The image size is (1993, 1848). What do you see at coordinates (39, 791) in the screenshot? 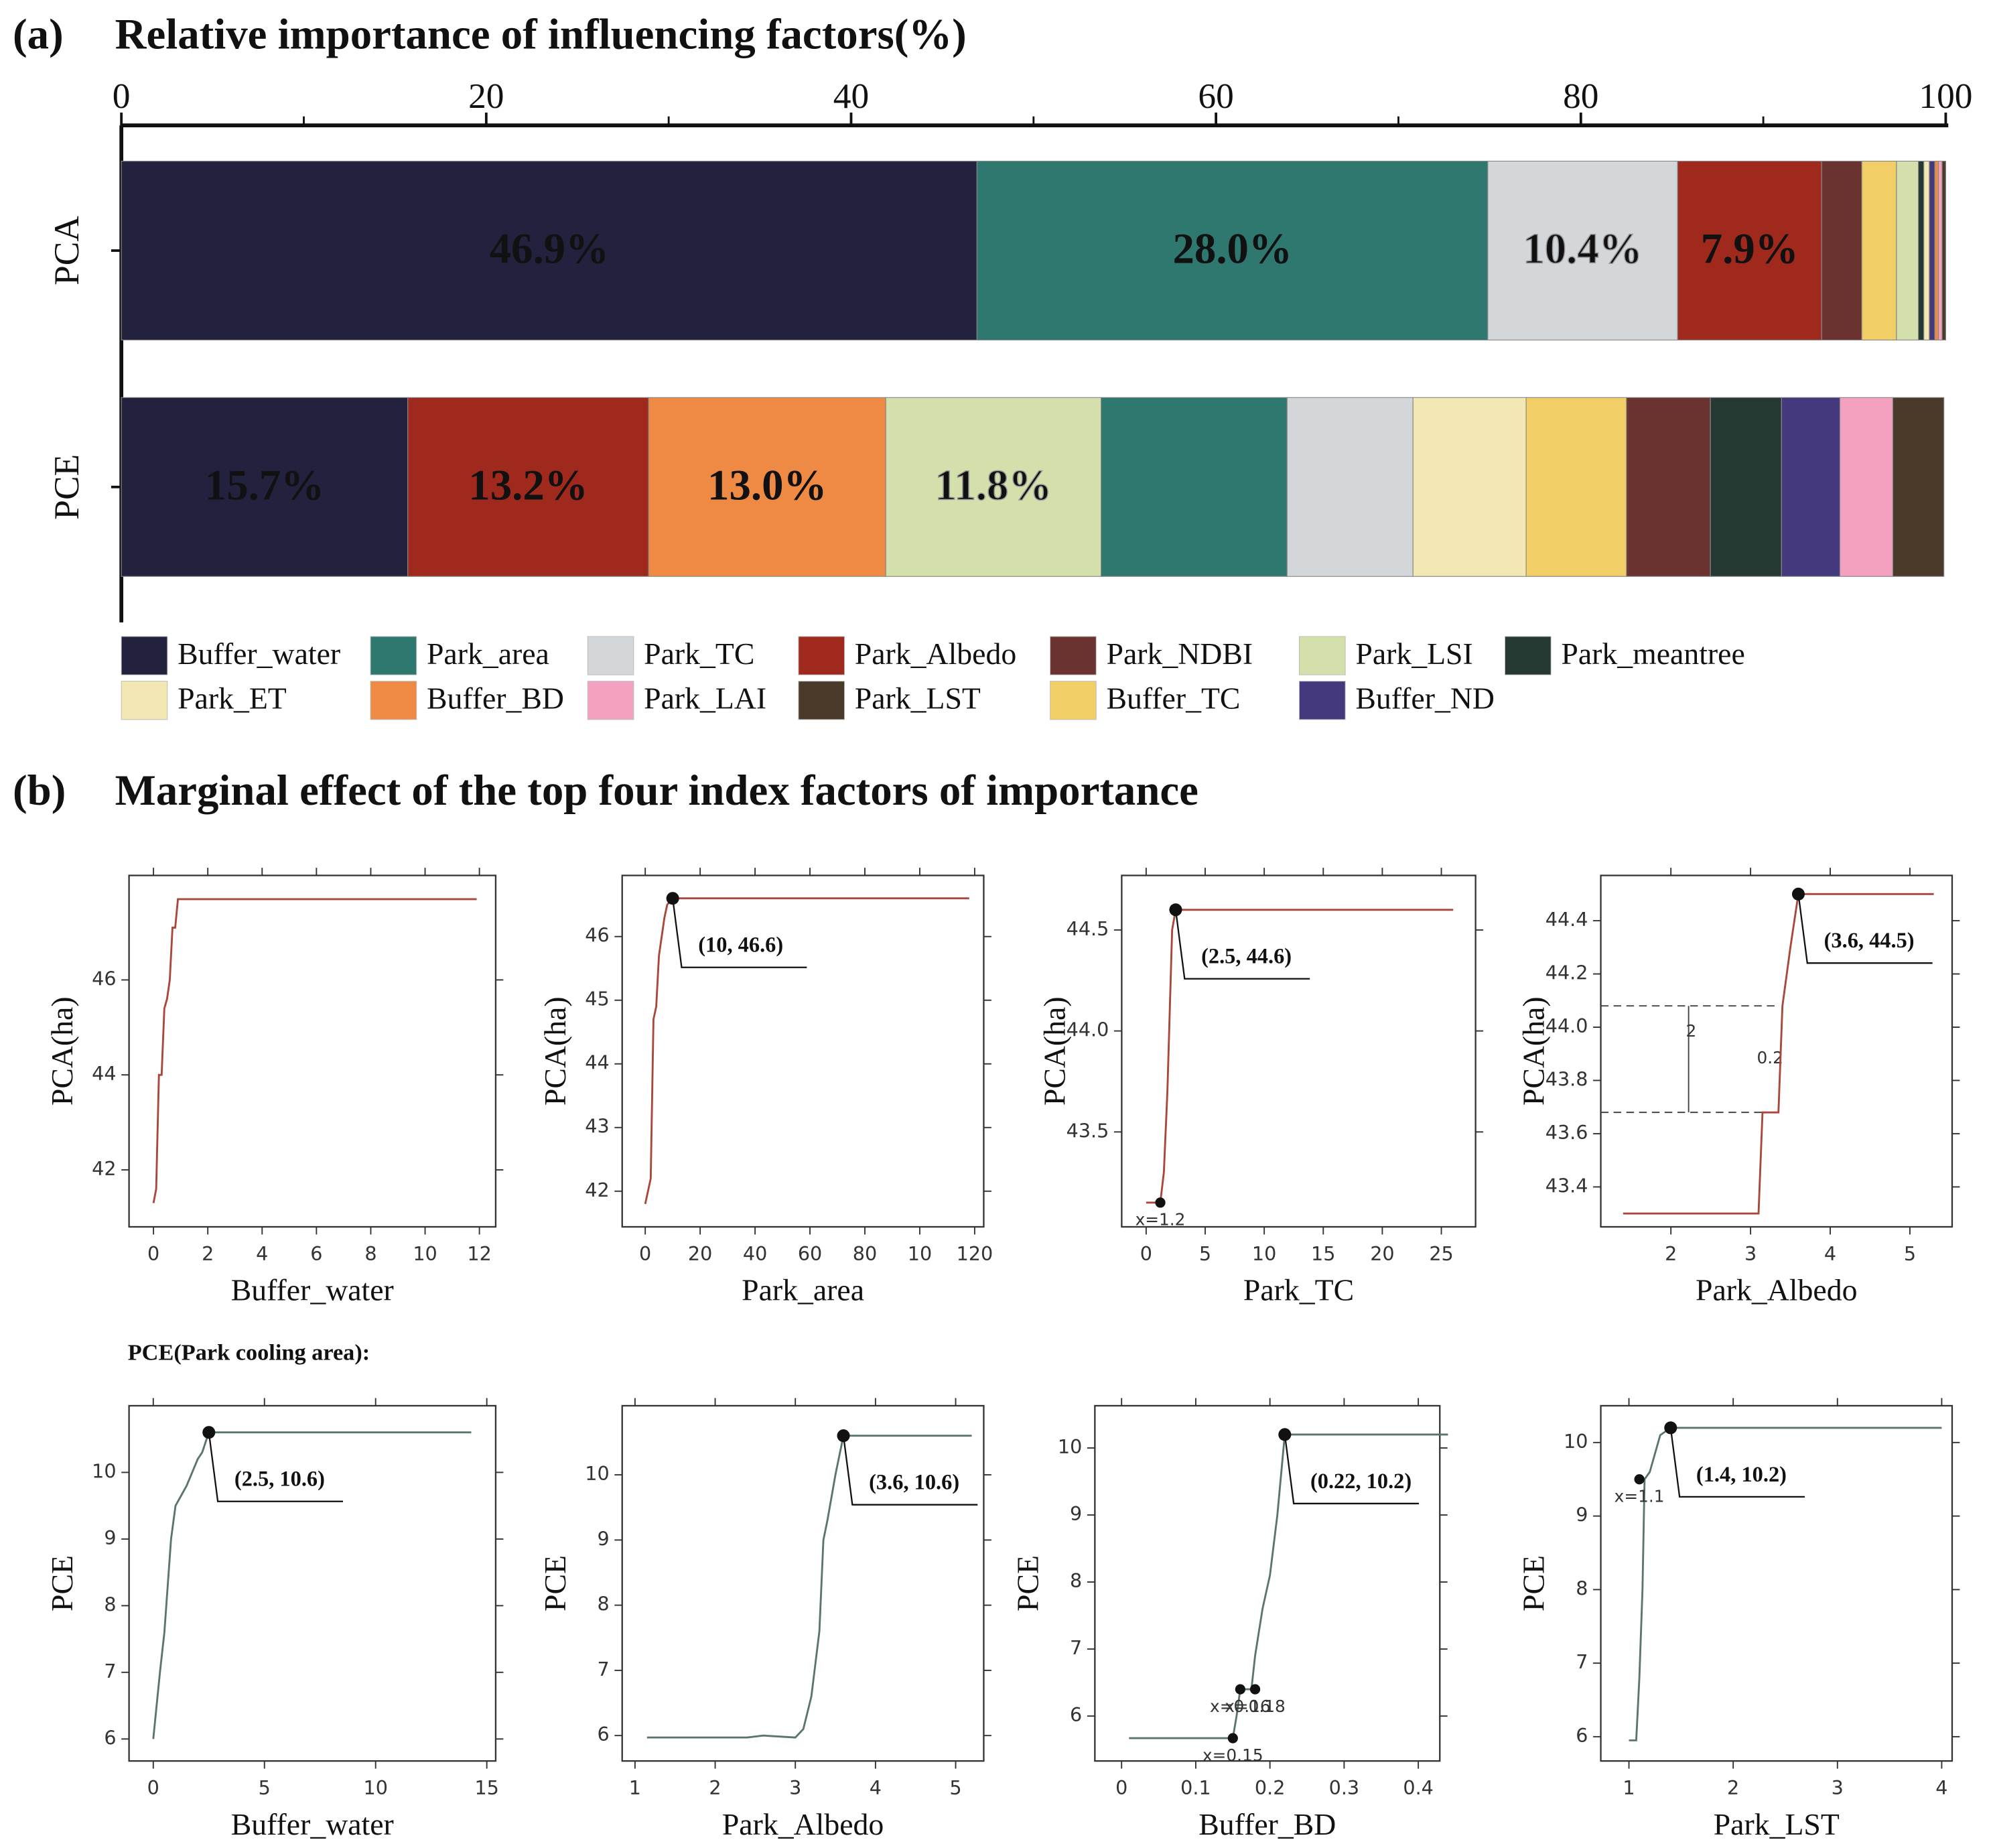
I see `panel-label: (b)` at bounding box center [39, 791].